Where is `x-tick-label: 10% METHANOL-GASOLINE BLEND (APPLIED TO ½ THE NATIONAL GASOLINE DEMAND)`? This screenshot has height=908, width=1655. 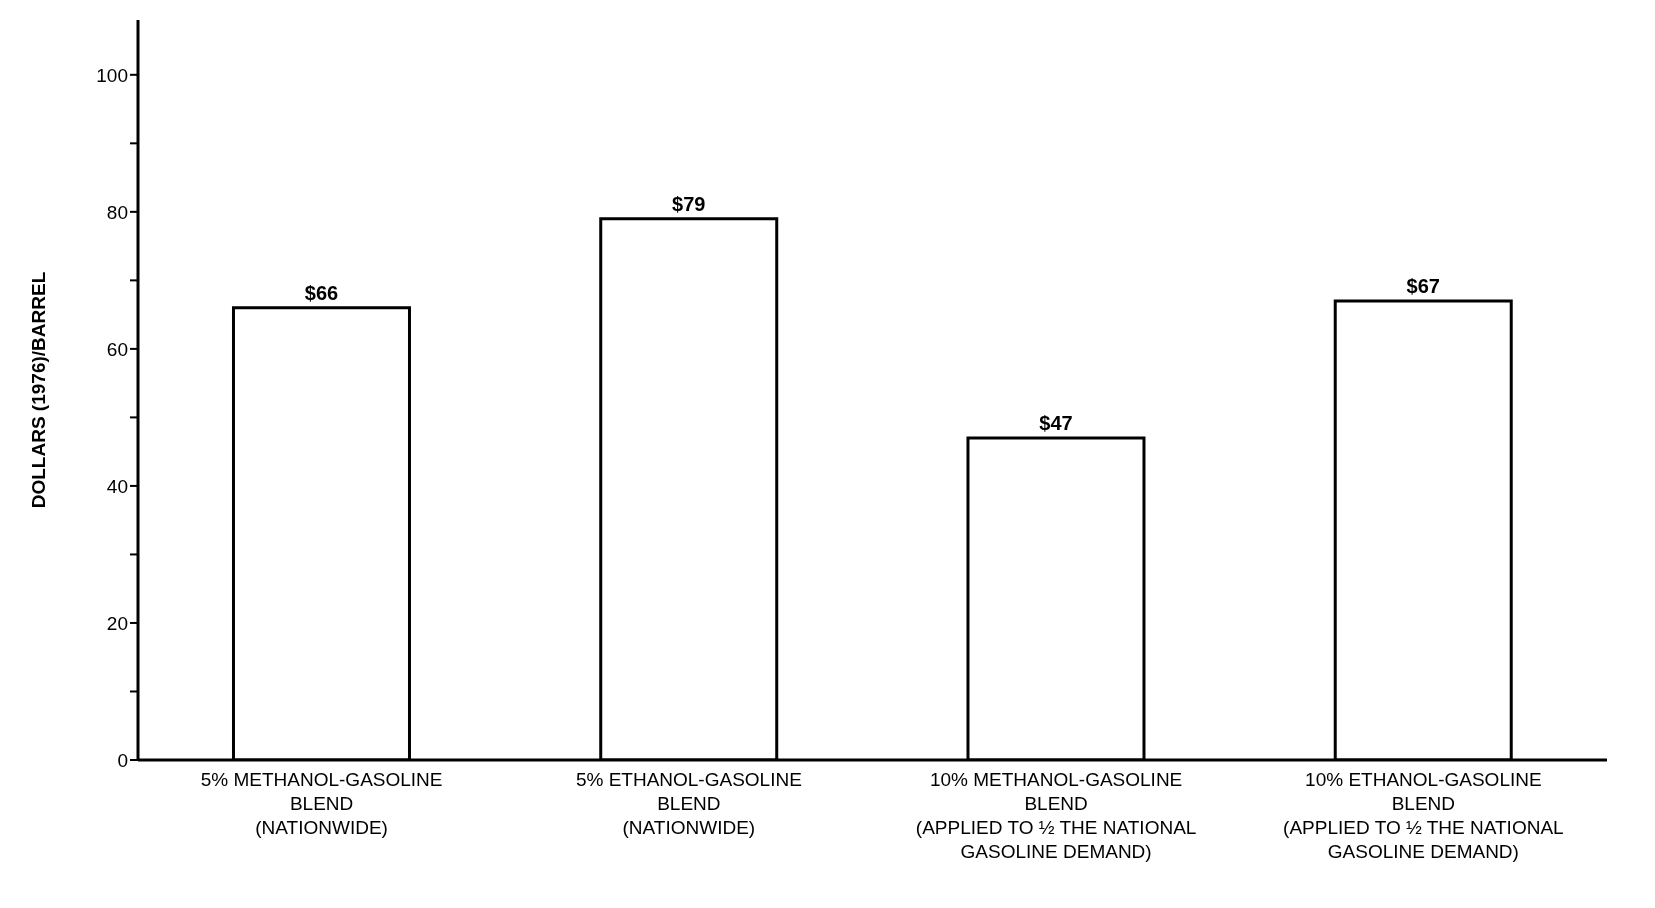 x-tick-label: 10% METHANOL-GASOLINE BLEND (APPLIED TO ½ THE NATIONAL GASOLINE DEMAND) is located at coordinates (1056, 815).